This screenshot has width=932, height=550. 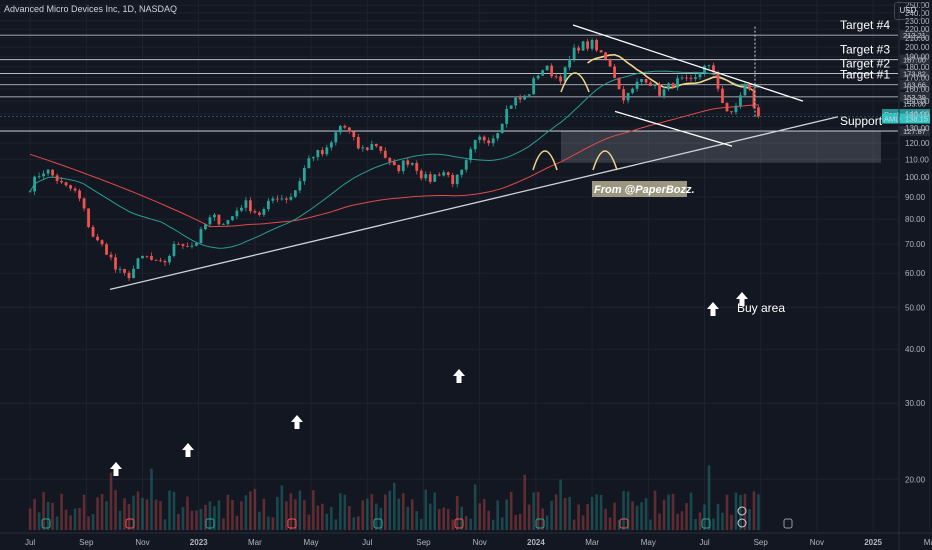 I want to click on level-tag-text: 163.66, so click(x=914, y=85).